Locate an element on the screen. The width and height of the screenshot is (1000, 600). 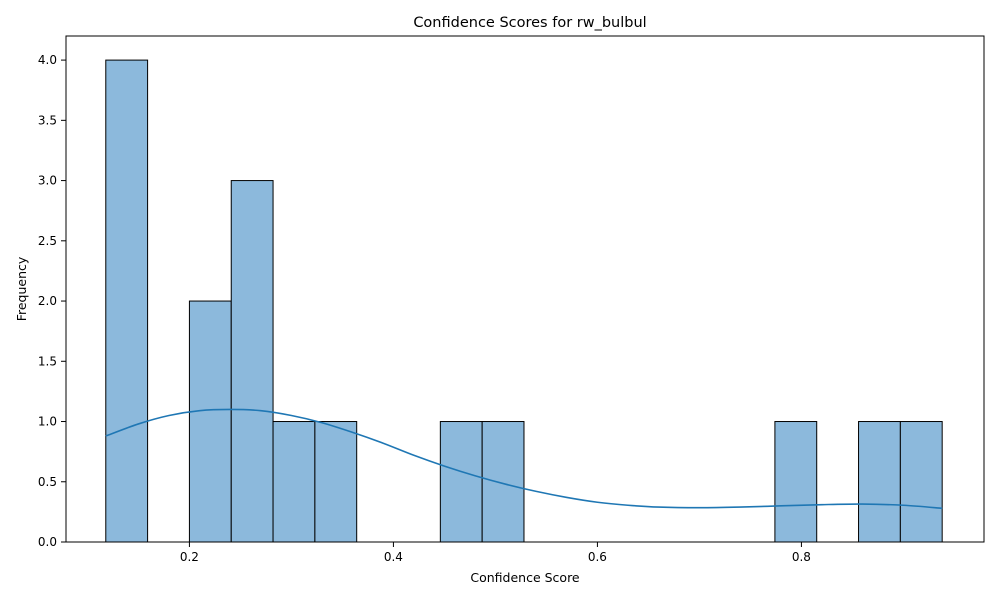
y-tick-label: 3.5 is located at coordinates (47, 120).